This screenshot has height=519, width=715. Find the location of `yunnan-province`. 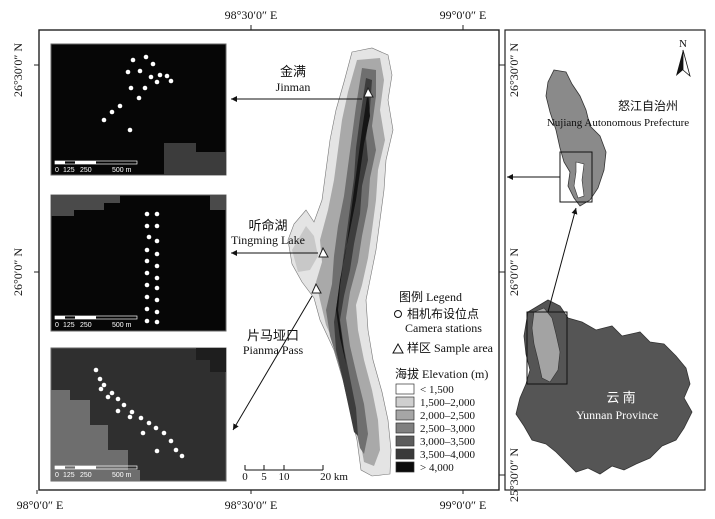

yunnan-province is located at coordinates (604, 387).